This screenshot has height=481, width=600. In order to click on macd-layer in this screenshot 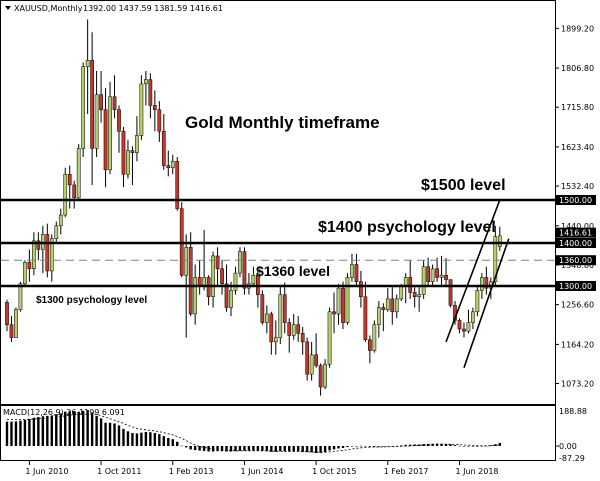, I will do `click(282, 432)`.